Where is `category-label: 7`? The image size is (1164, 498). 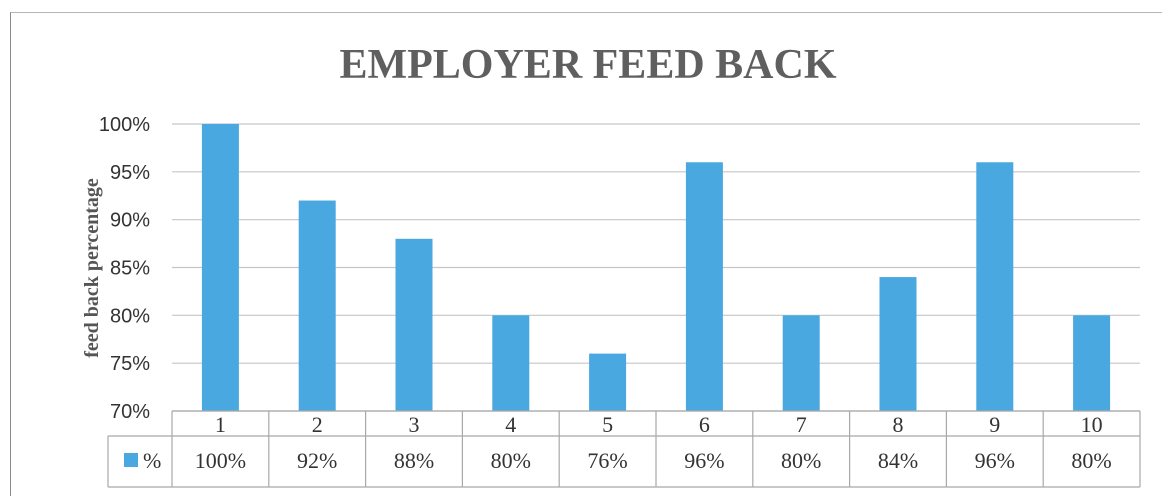 category-label: 7 is located at coordinates (801, 424).